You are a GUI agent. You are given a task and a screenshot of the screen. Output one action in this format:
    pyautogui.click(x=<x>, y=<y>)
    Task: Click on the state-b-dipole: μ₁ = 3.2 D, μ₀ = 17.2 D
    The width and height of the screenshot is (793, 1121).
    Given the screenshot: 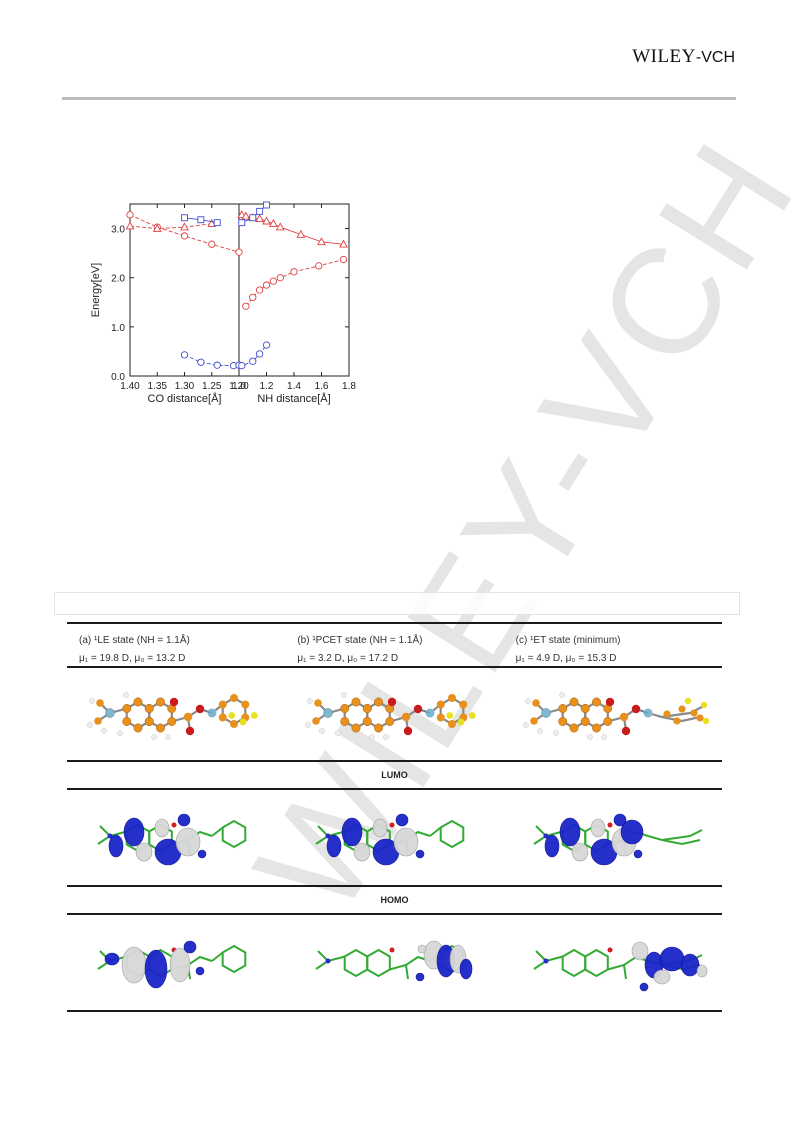 What is the action you would take?
    pyautogui.click(x=348, y=658)
    